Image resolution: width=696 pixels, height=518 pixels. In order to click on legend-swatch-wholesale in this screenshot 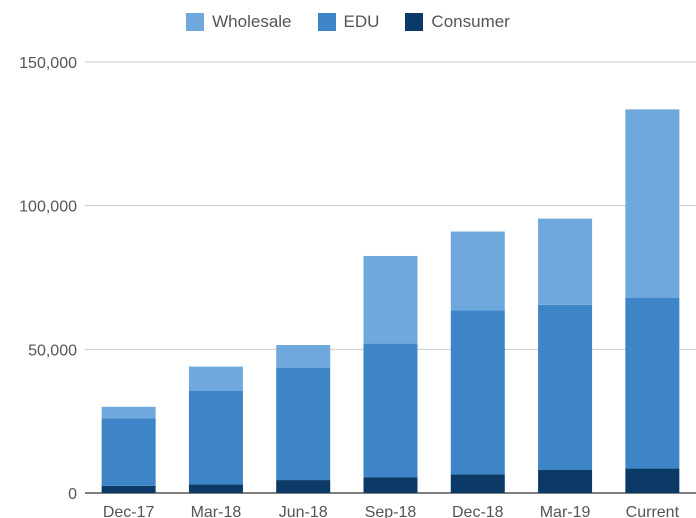, I will do `click(195, 22)`.